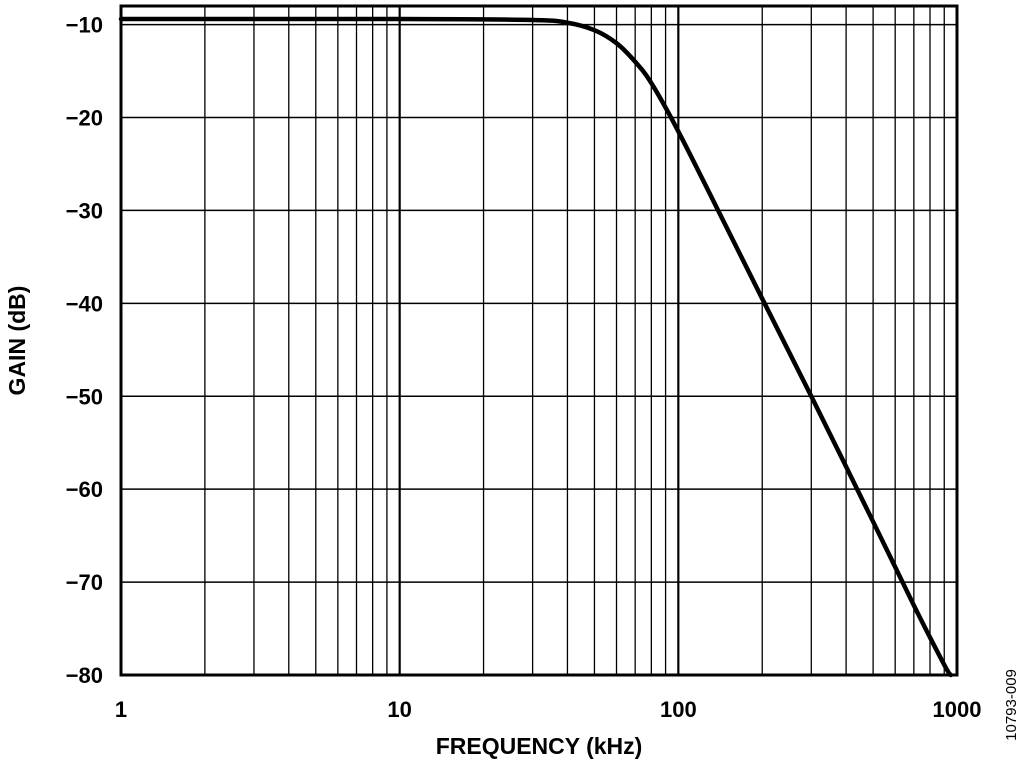 This screenshot has width=1024, height=768. What do you see at coordinates (84, 25) in the screenshot?
I see `y-tick-label: −10` at bounding box center [84, 25].